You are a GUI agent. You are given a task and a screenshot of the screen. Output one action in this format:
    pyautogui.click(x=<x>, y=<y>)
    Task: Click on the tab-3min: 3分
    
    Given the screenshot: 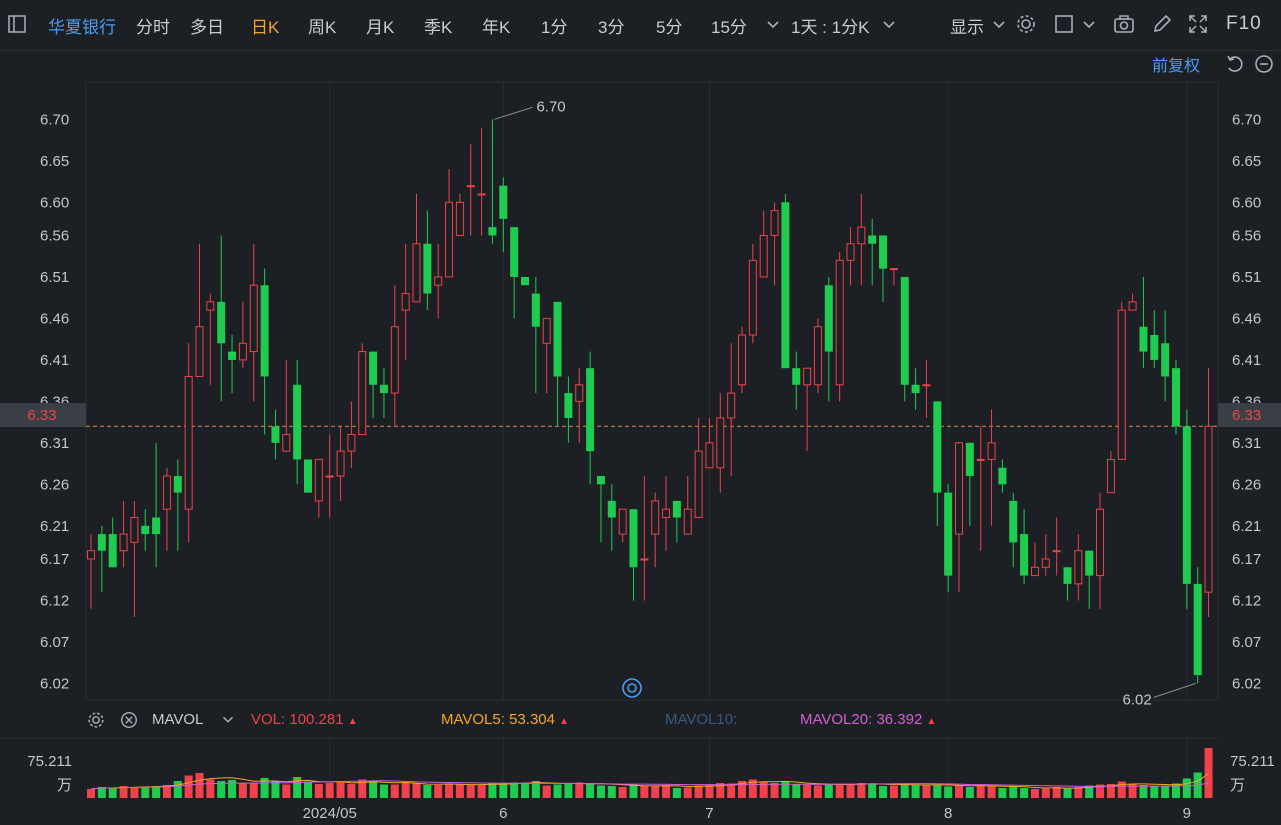 What is the action you would take?
    pyautogui.click(x=611, y=27)
    